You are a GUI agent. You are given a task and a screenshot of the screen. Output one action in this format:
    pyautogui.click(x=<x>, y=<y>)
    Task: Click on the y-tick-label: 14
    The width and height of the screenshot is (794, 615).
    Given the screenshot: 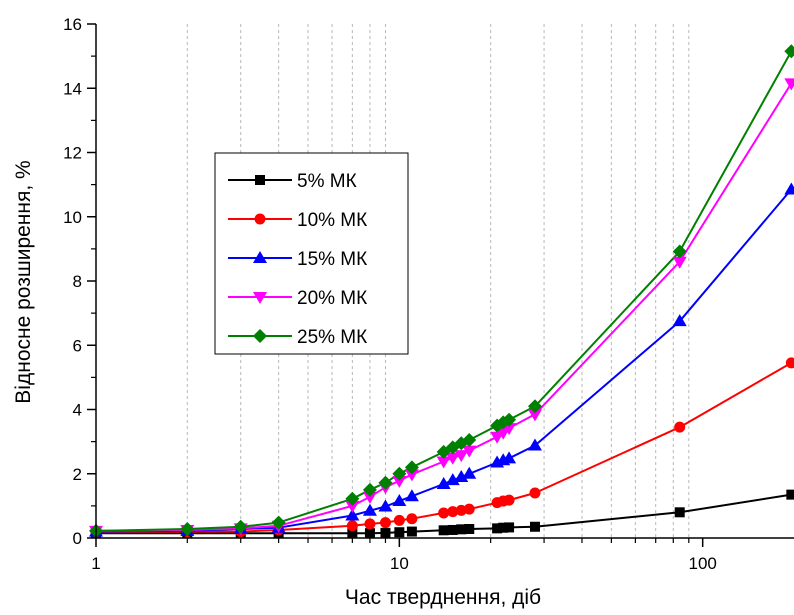 What is the action you would take?
    pyautogui.click(x=72, y=88)
    